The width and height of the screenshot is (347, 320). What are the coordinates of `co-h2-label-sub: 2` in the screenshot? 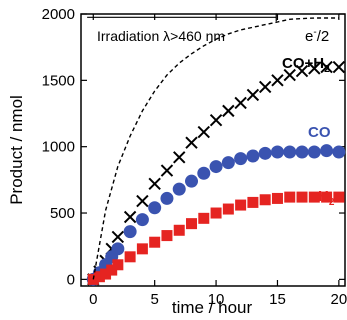 It's located at (327, 69).